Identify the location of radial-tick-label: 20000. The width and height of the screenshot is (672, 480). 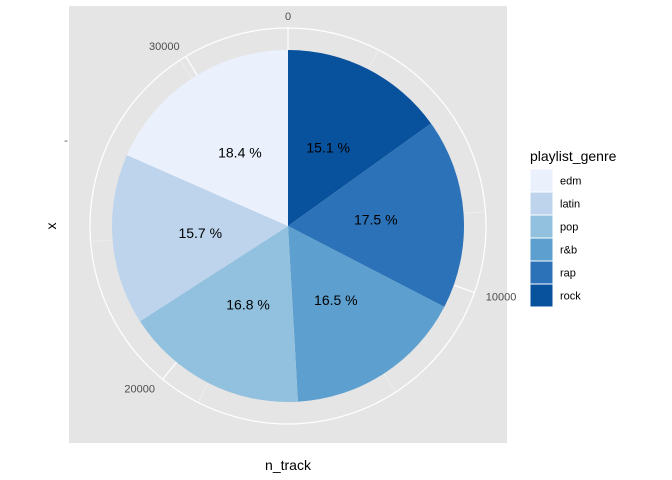
(139, 390).